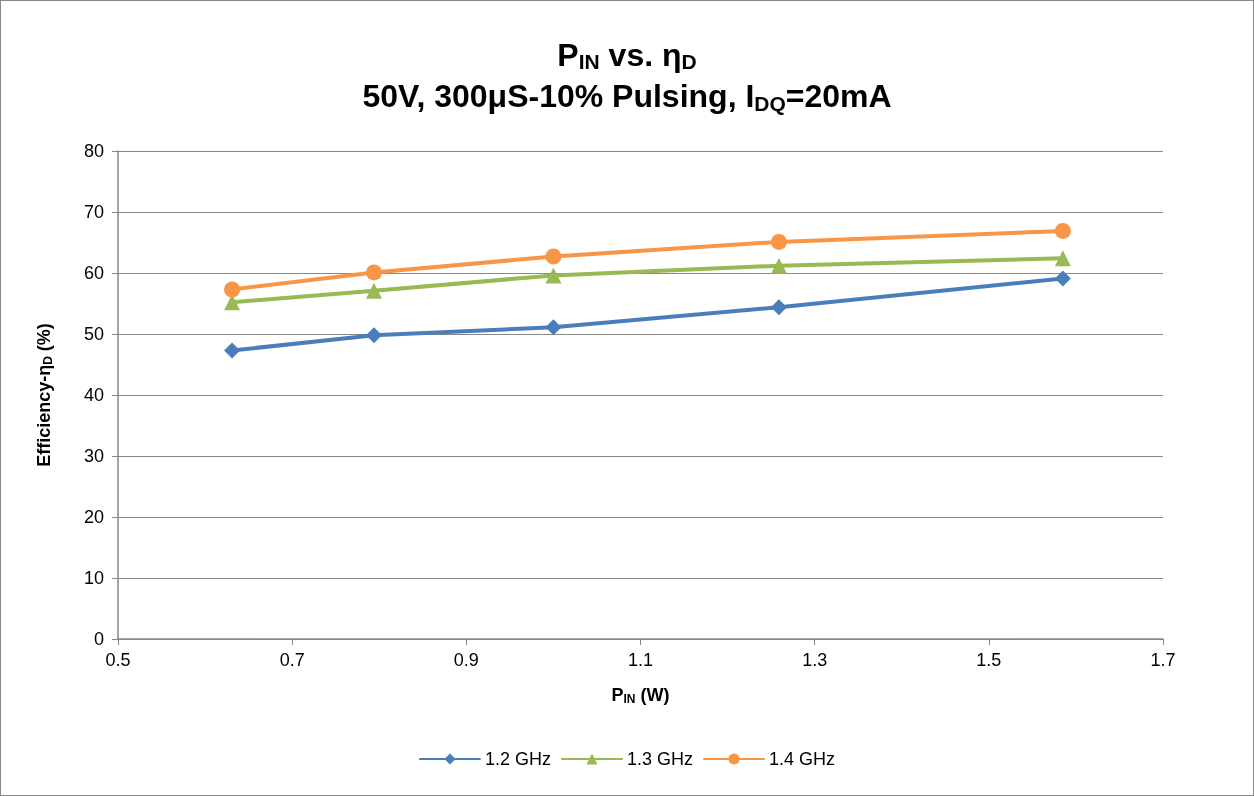  Describe the element at coordinates (93, 334) in the screenshot. I see `y-tick-label: 50` at that location.